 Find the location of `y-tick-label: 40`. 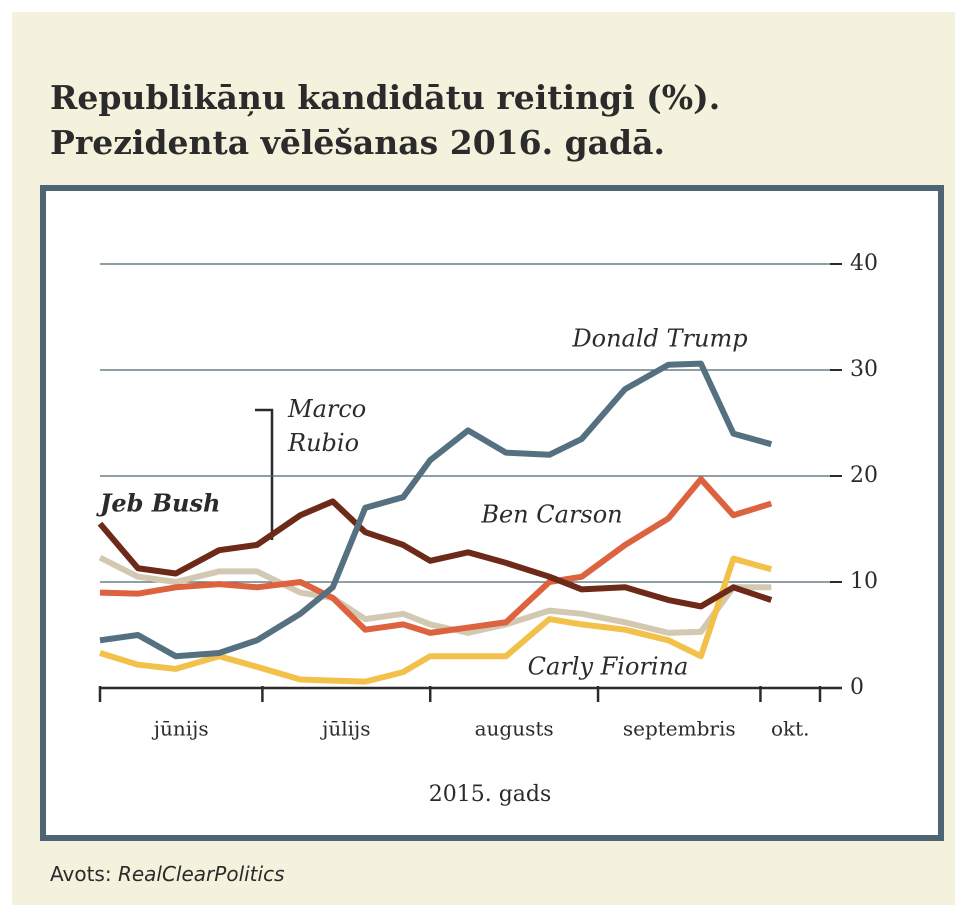

y-tick-label: 40 is located at coordinates (864, 263).